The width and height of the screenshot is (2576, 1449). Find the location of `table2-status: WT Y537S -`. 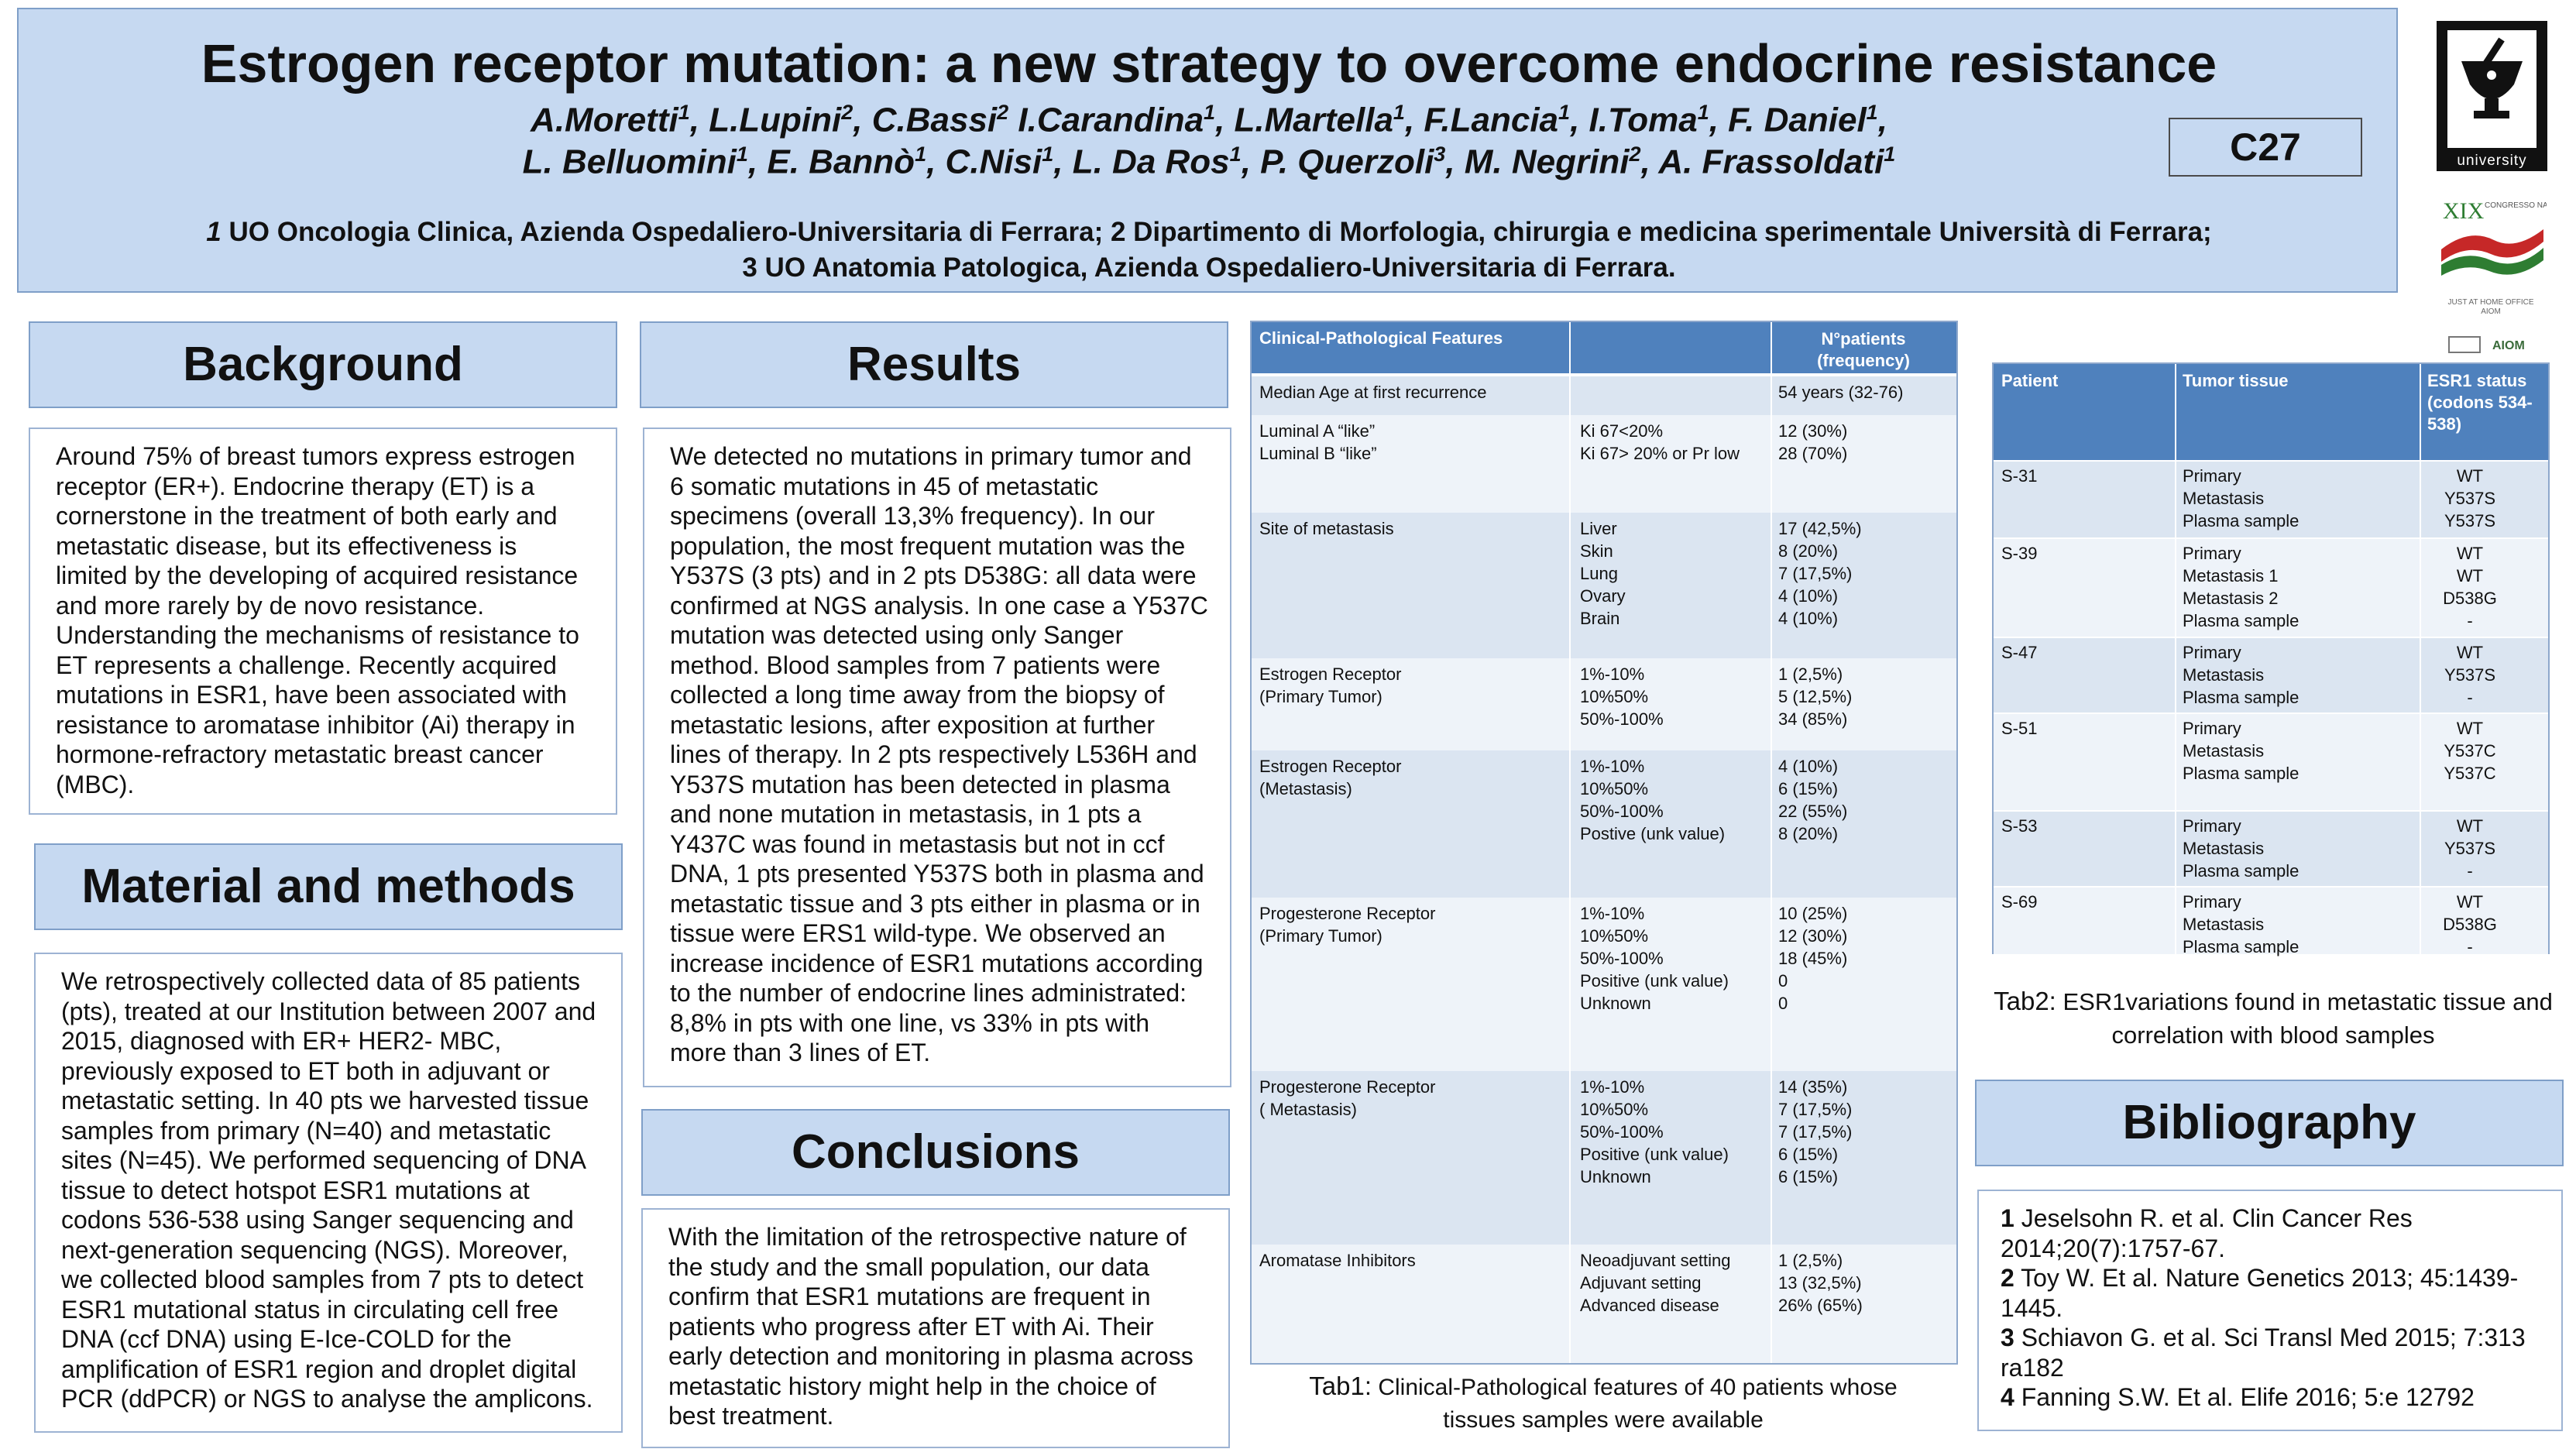

table2-status: WT Y537S - is located at coordinates (2469, 848).